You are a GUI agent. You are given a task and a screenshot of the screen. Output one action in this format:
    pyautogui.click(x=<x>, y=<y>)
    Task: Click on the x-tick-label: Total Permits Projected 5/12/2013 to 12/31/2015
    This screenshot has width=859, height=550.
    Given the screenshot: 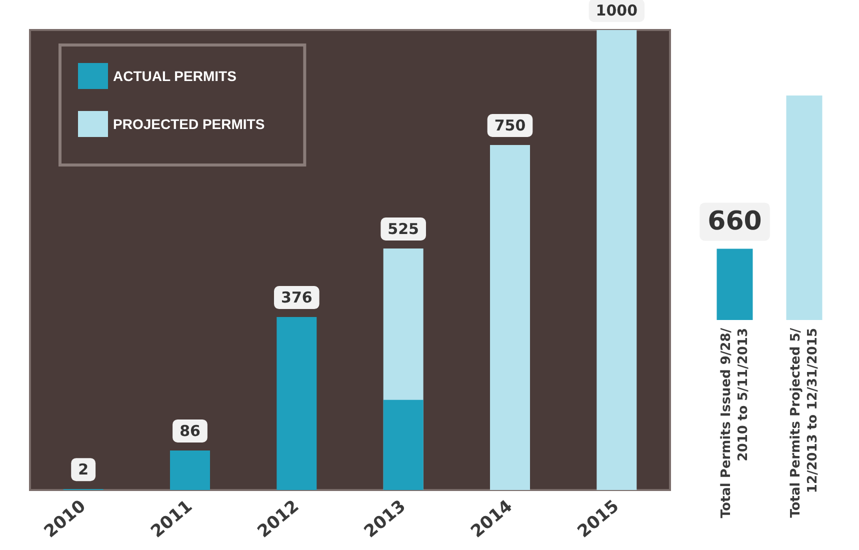 What is the action you would take?
    pyautogui.click(x=804, y=423)
    